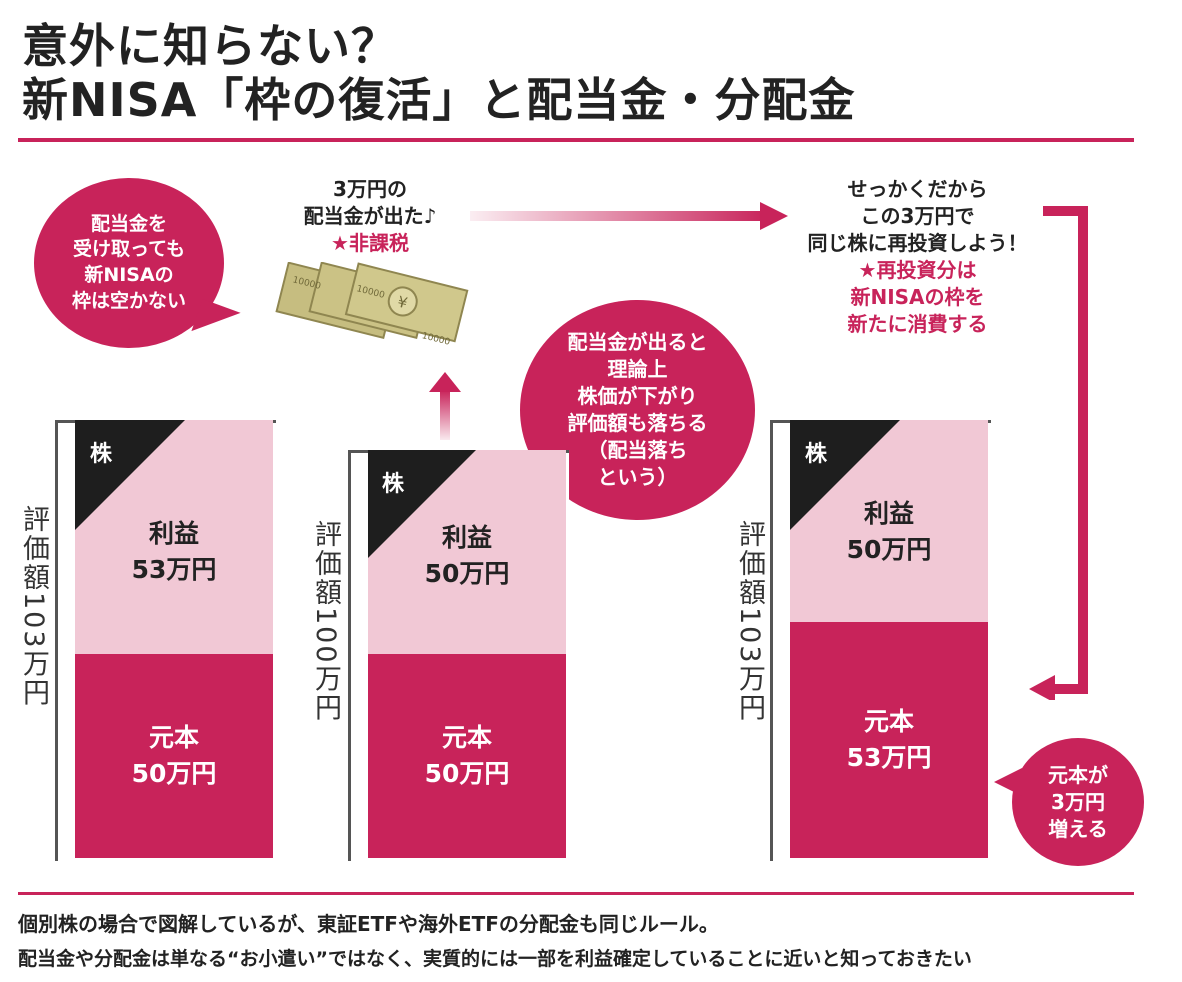  I want to click on stock-label-1: 株, so click(101, 454).